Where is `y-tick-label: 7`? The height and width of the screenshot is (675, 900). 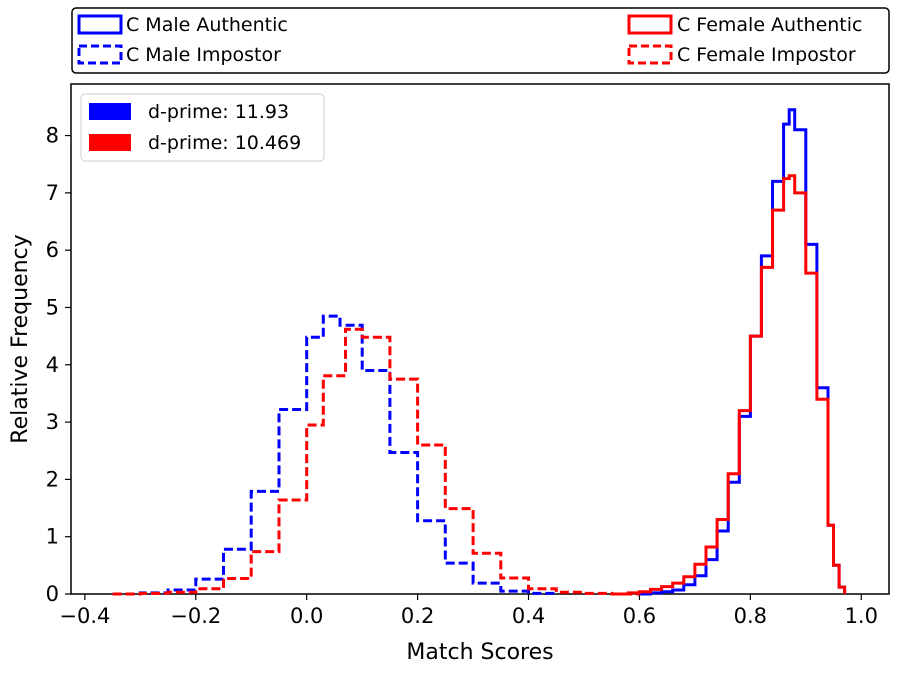
y-tick-label: 7 is located at coordinates (52, 193).